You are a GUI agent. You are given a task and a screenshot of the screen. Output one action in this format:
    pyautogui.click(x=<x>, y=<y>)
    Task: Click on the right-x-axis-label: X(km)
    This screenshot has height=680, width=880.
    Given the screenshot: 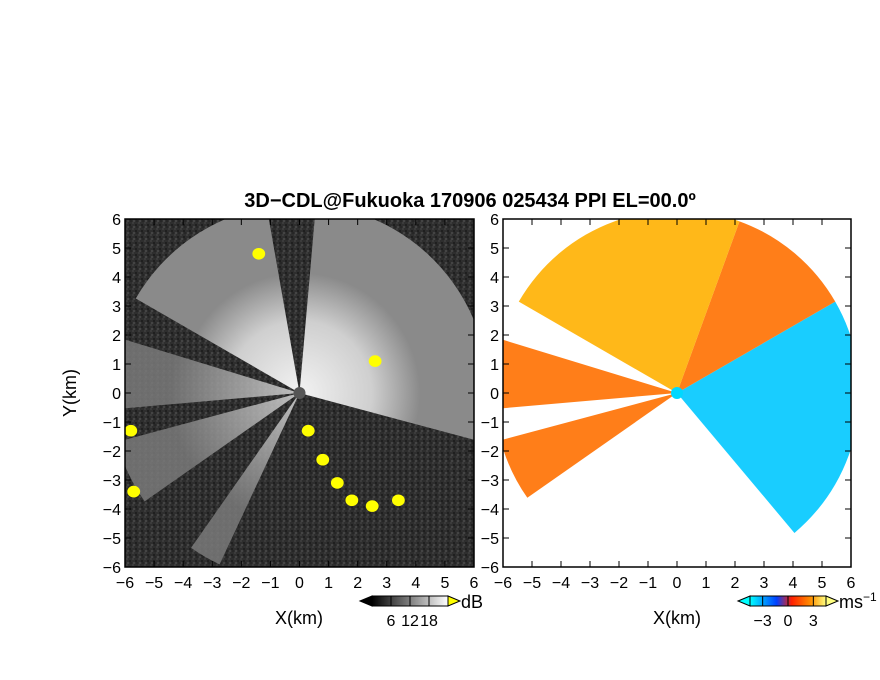 What is the action you would take?
    pyautogui.click(x=677, y=618)
    